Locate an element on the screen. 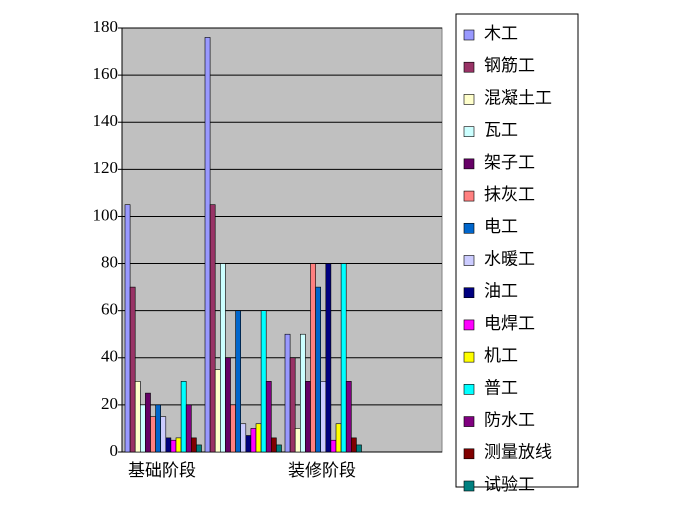  legend-label: 普工 is located at coordinates (501, 387).